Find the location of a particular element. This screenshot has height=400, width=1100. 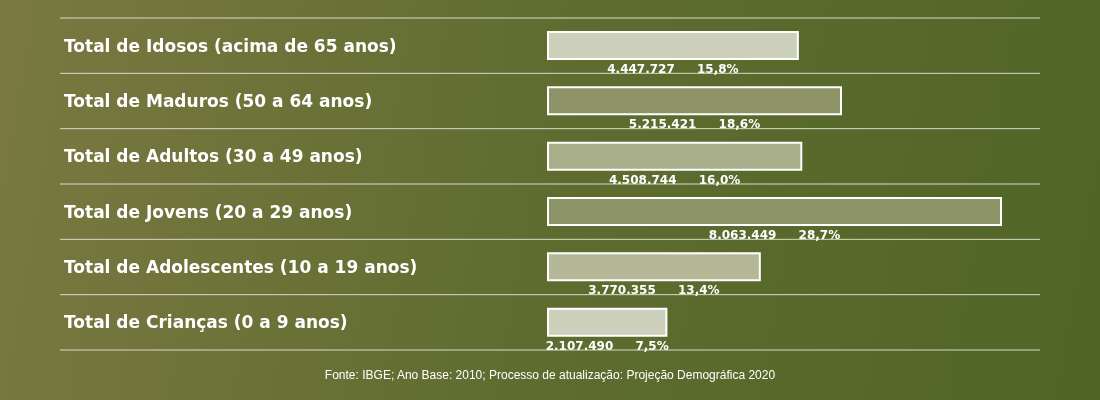

y-tick-label: Total de Idosos (acima de 65 anos) is located at coordinates (230, 45).